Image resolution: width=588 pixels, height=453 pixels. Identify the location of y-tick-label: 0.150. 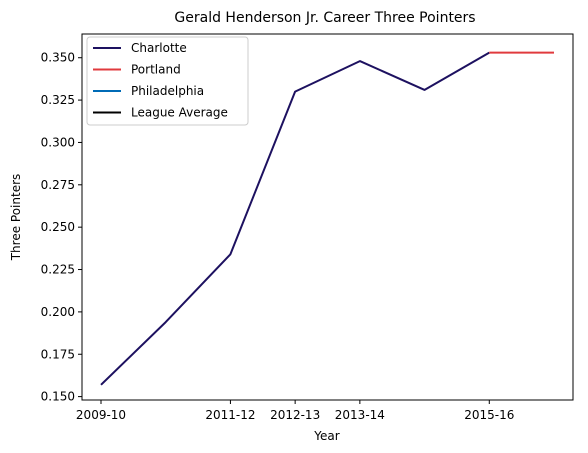
(58, 397).